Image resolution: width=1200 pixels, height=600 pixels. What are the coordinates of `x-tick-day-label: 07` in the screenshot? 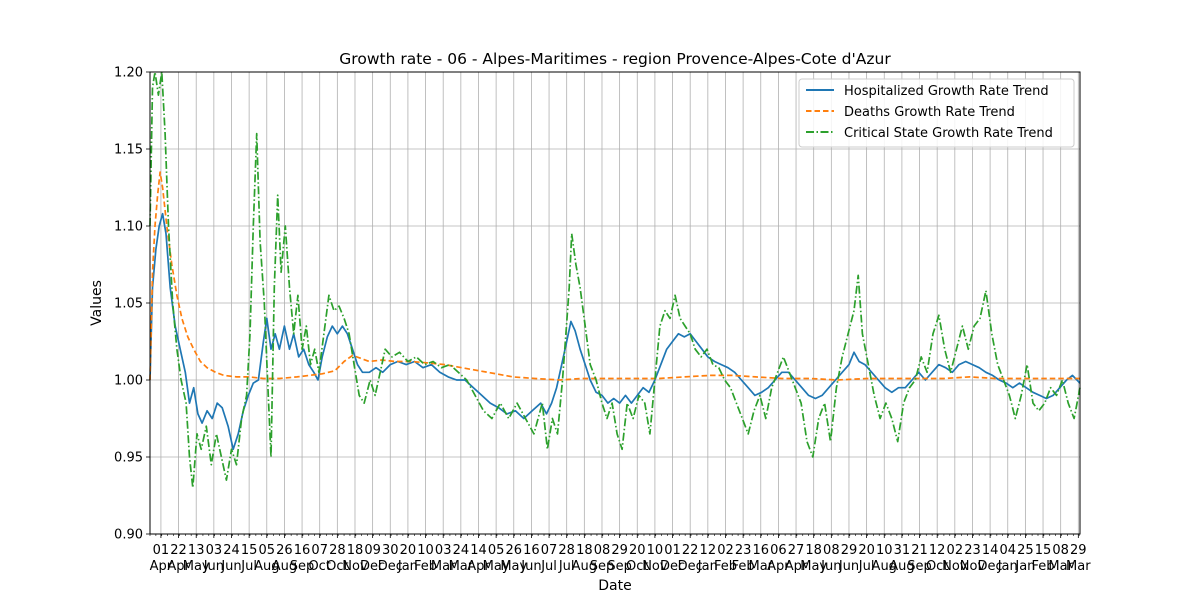 It's located at (549, 550).